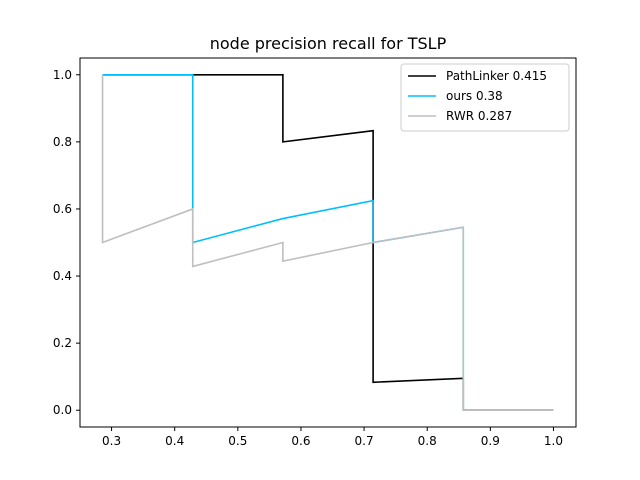  Describe the element at coordinates (111, 441) in the screenshot. I see `x-tick-label: 0.3` at that location.